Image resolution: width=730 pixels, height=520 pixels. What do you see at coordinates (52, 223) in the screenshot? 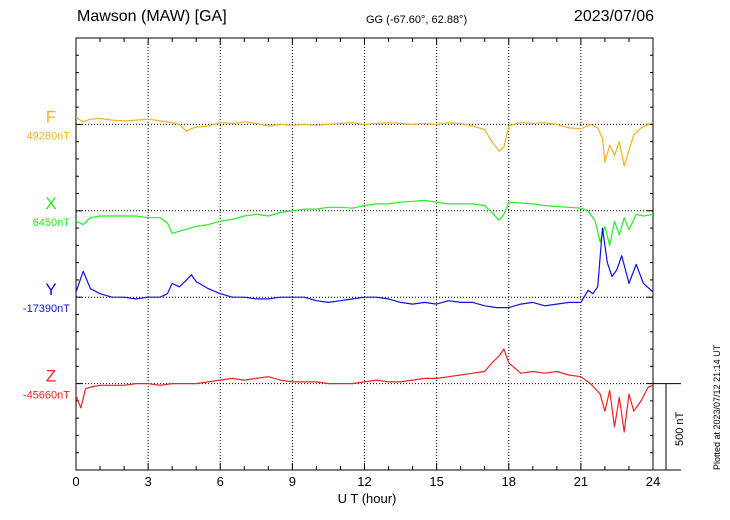
I see `series-x-baseline-label: 6450nT` at bounding box center [52, 223].